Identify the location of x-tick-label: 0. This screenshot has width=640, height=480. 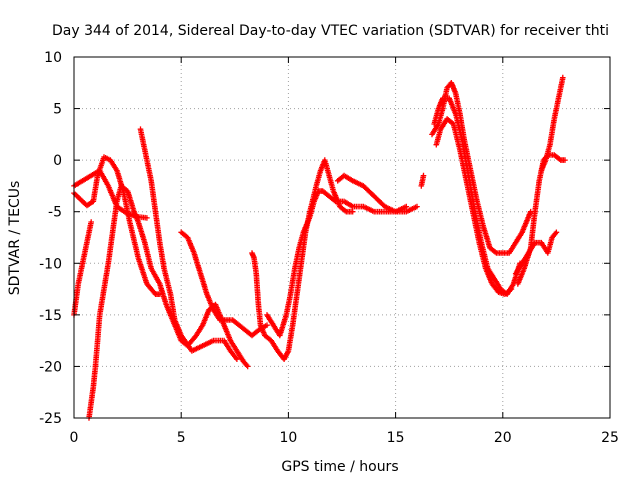
(74, 438).